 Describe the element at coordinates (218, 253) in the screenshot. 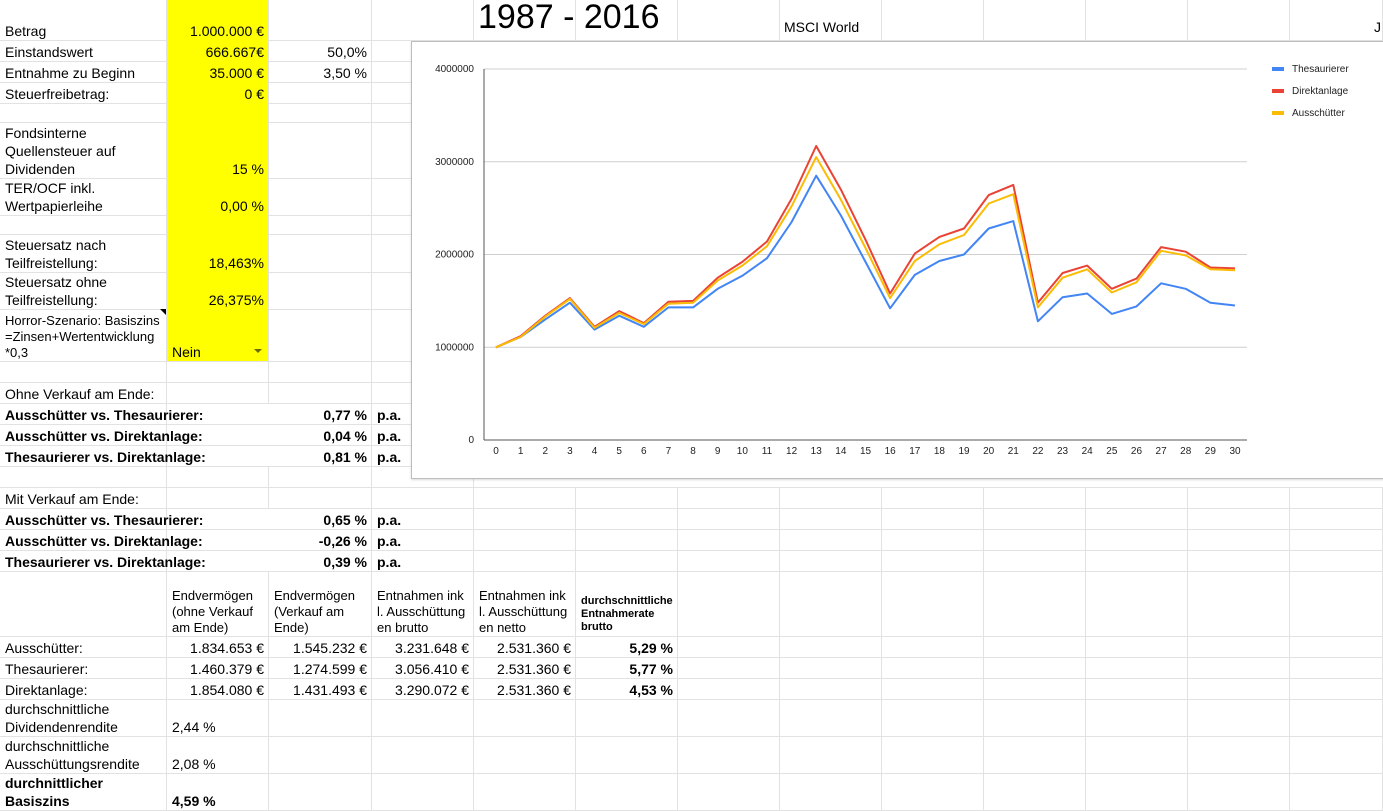

I see `steuersatz-nach-value: 18,463%` at that location.